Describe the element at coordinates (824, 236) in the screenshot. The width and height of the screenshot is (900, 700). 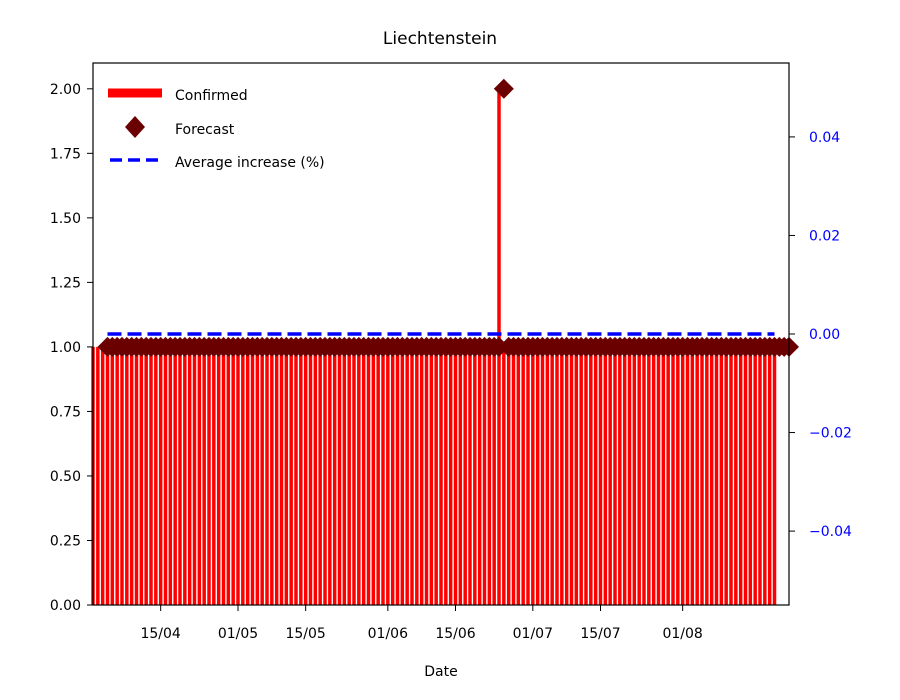
I see `y2-tick-label: 0.02` at that location.